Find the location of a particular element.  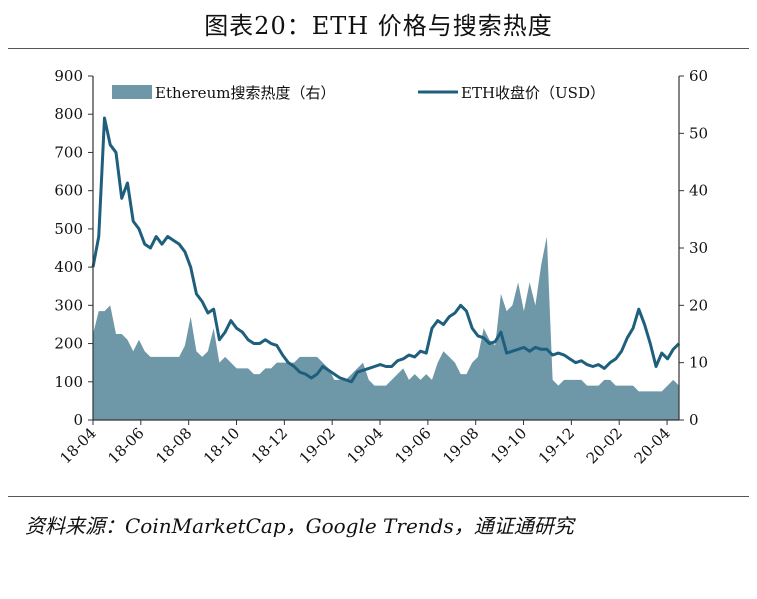

x-tick-label: 18-06 is located at coordinates (125, 445).